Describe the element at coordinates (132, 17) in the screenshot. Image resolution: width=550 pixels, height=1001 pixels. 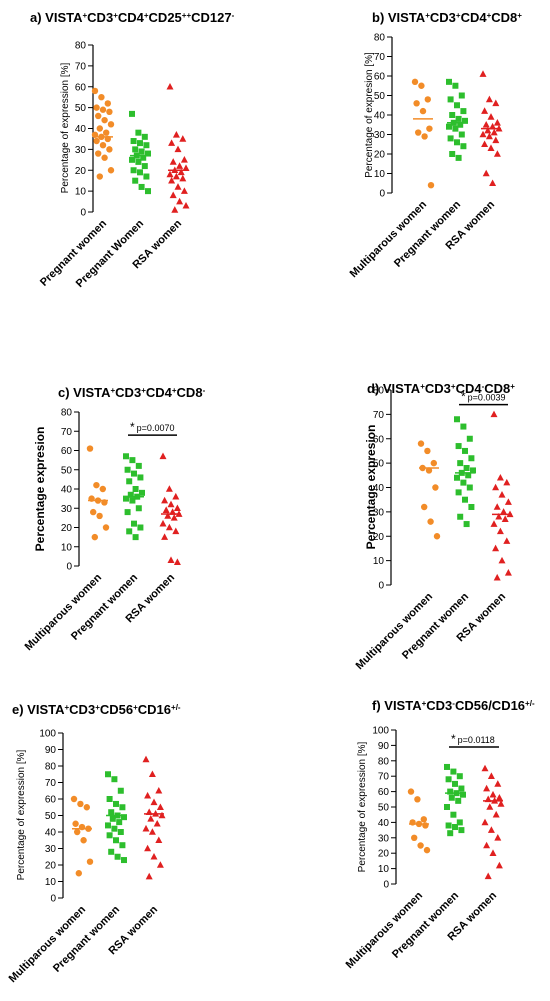
I see `panel-title: a) VISTA+CD3+CD4+CD25++CD127-` at that location.